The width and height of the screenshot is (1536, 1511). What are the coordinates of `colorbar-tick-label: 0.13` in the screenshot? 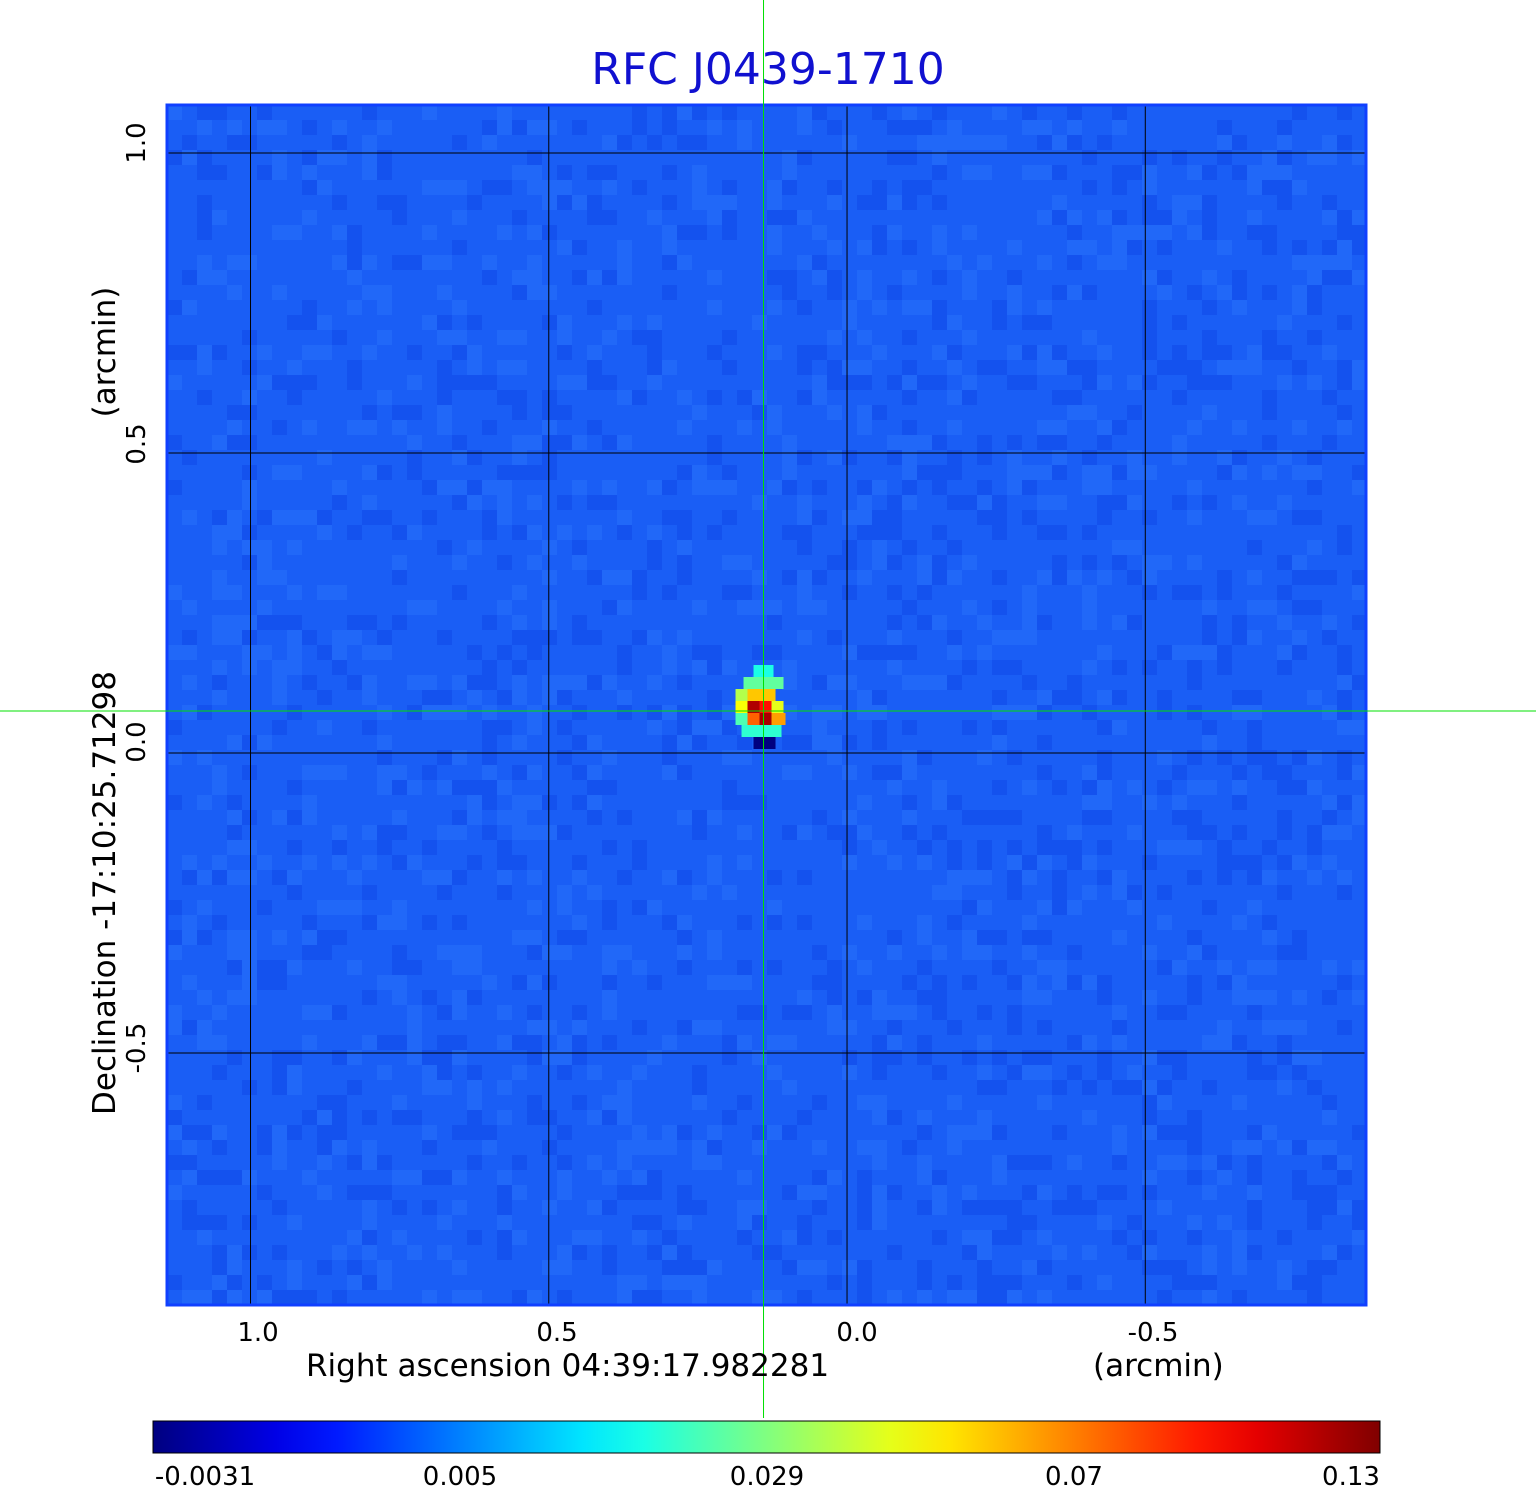 It's located at (1351, 1477).